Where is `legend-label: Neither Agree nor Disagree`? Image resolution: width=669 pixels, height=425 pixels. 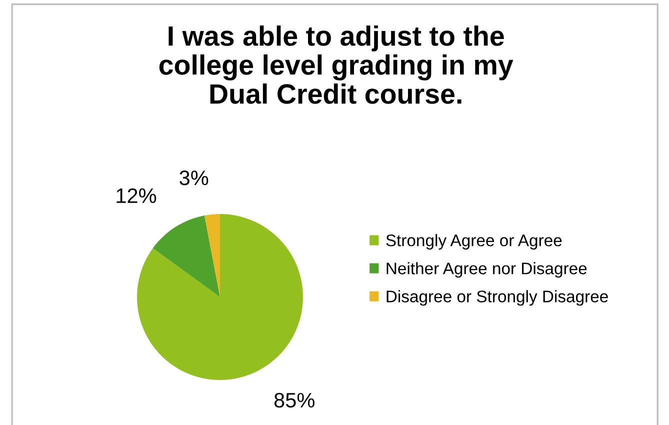
legend-label: Neither Agree nor Disagree is located at coordinates (486, 270).